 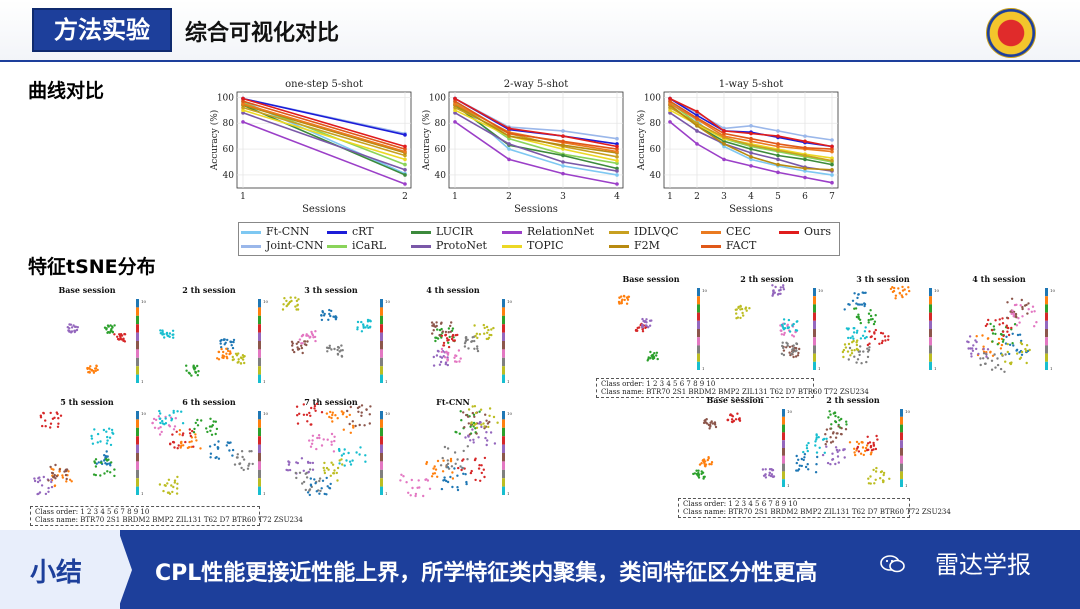 What do you see at coordinates (650, 279) in the screenshot?
I see `tsne-panel-title: Base session` at bounding box center [650, 279].